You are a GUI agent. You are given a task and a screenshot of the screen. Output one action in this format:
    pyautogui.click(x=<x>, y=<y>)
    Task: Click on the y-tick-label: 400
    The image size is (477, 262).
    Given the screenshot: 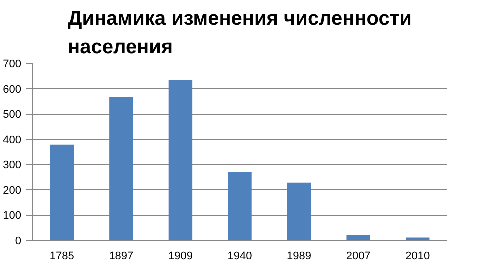 What is the action you would take?
    pyautogui.click(x=12, y=140)
    